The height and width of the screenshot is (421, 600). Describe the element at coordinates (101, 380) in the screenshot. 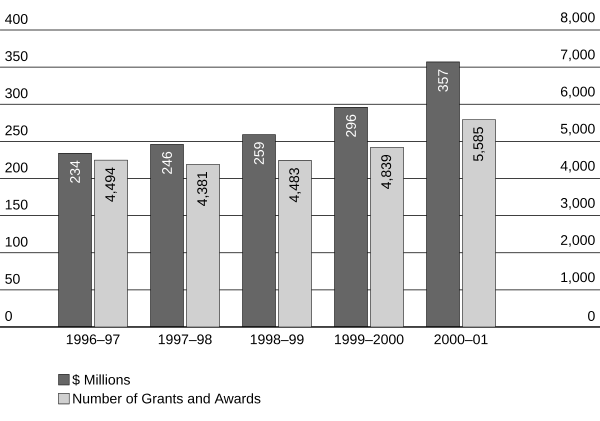

I see `legend-label: $ Millions` at that location.